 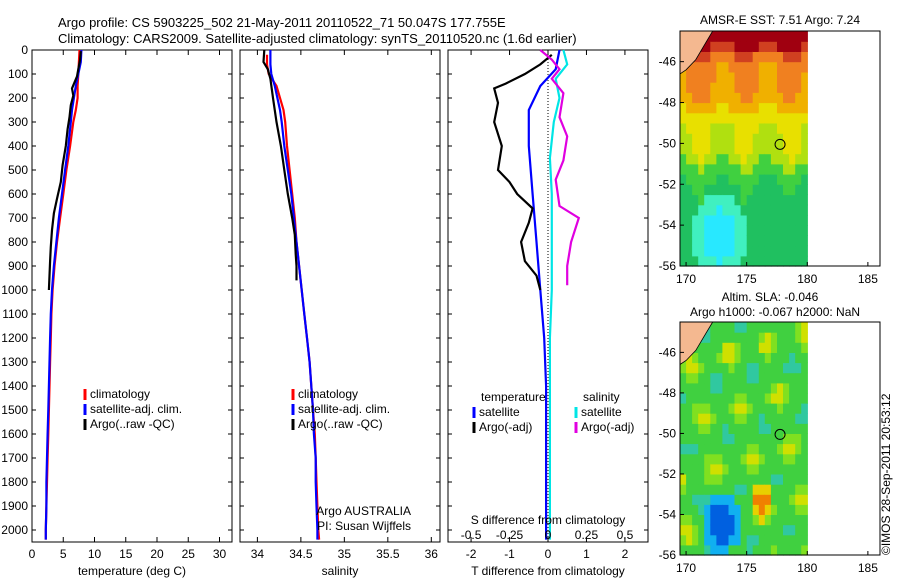 What do you see at coordinates (668, 474) in the screenshot?
I see `y-tick-label: -52` at bounding box center [668, 474].